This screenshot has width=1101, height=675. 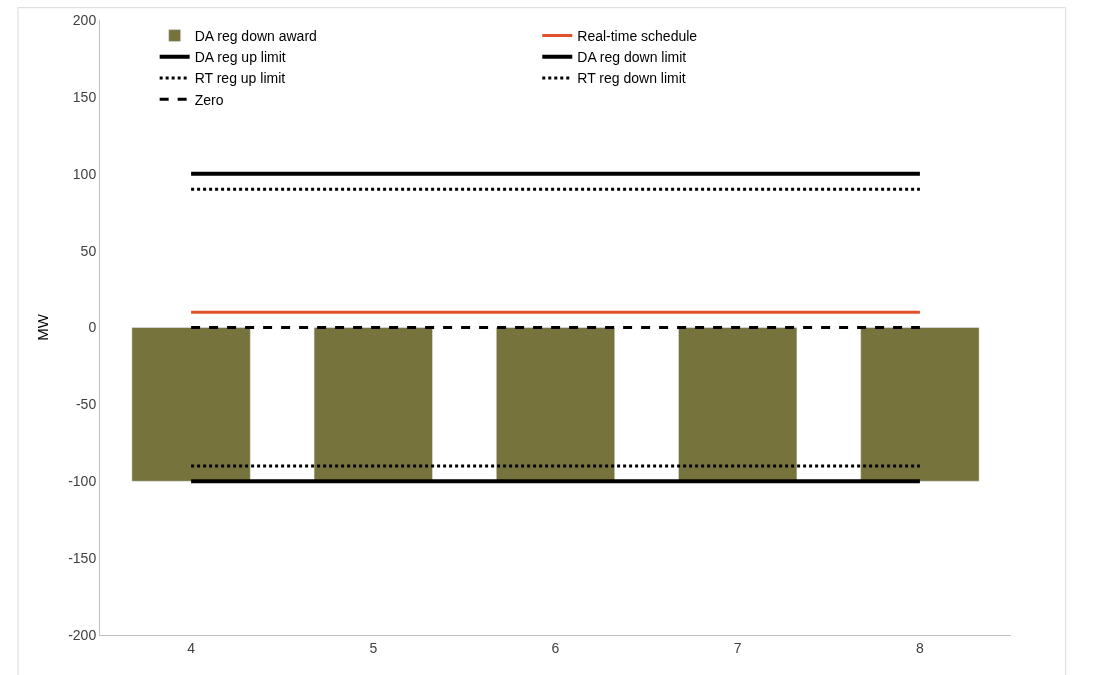 What do you see at coordinates (373, 647) in the screenshot?
I see `x-tick-label: 5` at bounding box center [373, 647].